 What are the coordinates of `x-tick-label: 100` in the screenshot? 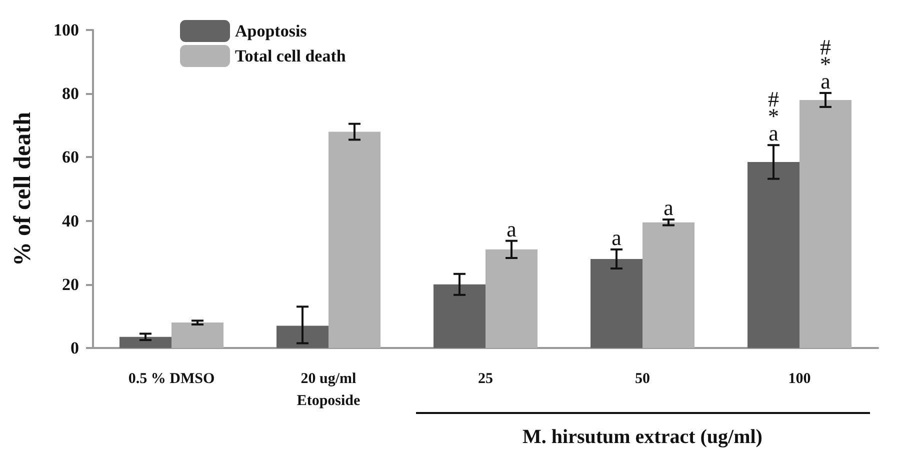 It's located at (799, 379).